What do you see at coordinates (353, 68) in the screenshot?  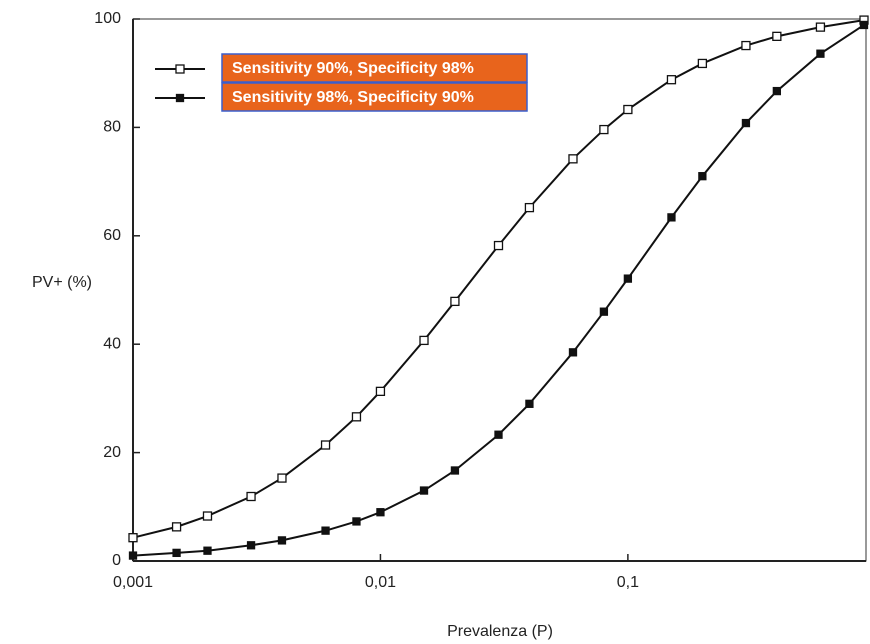 I see `legend-label: Sensitivity 90%, Specificity 98%` at bounding box center [353, 68].